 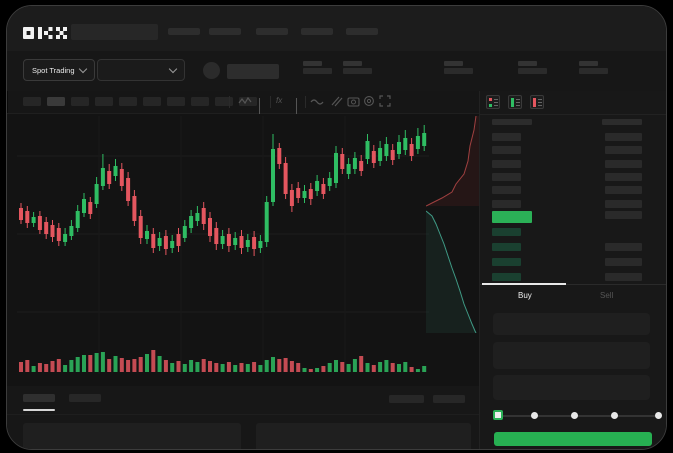 What do you see at coordinates (512, 122) in the screenshot?
I see `orderbook-header-left` at bounding box center [512, 122].